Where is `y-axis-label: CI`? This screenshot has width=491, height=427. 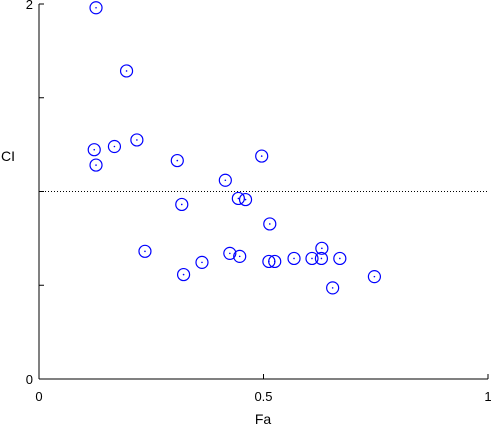
y-axis-label: CI is located at coordinates (8, 156).